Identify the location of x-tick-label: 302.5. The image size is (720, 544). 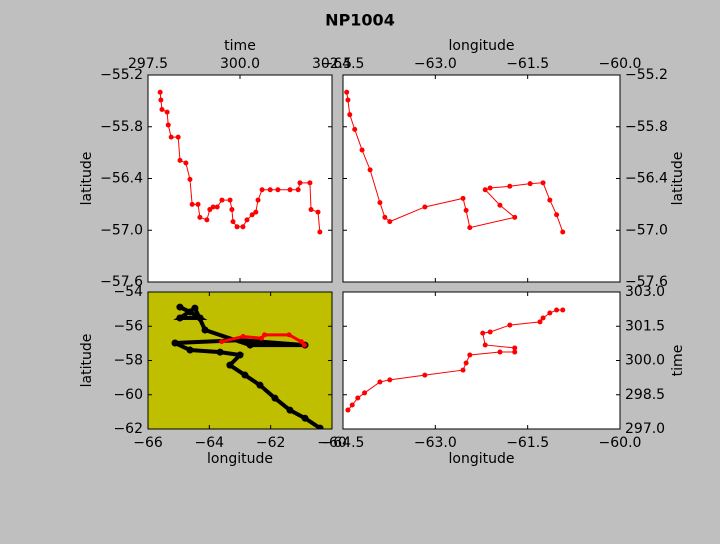
(332, 64).